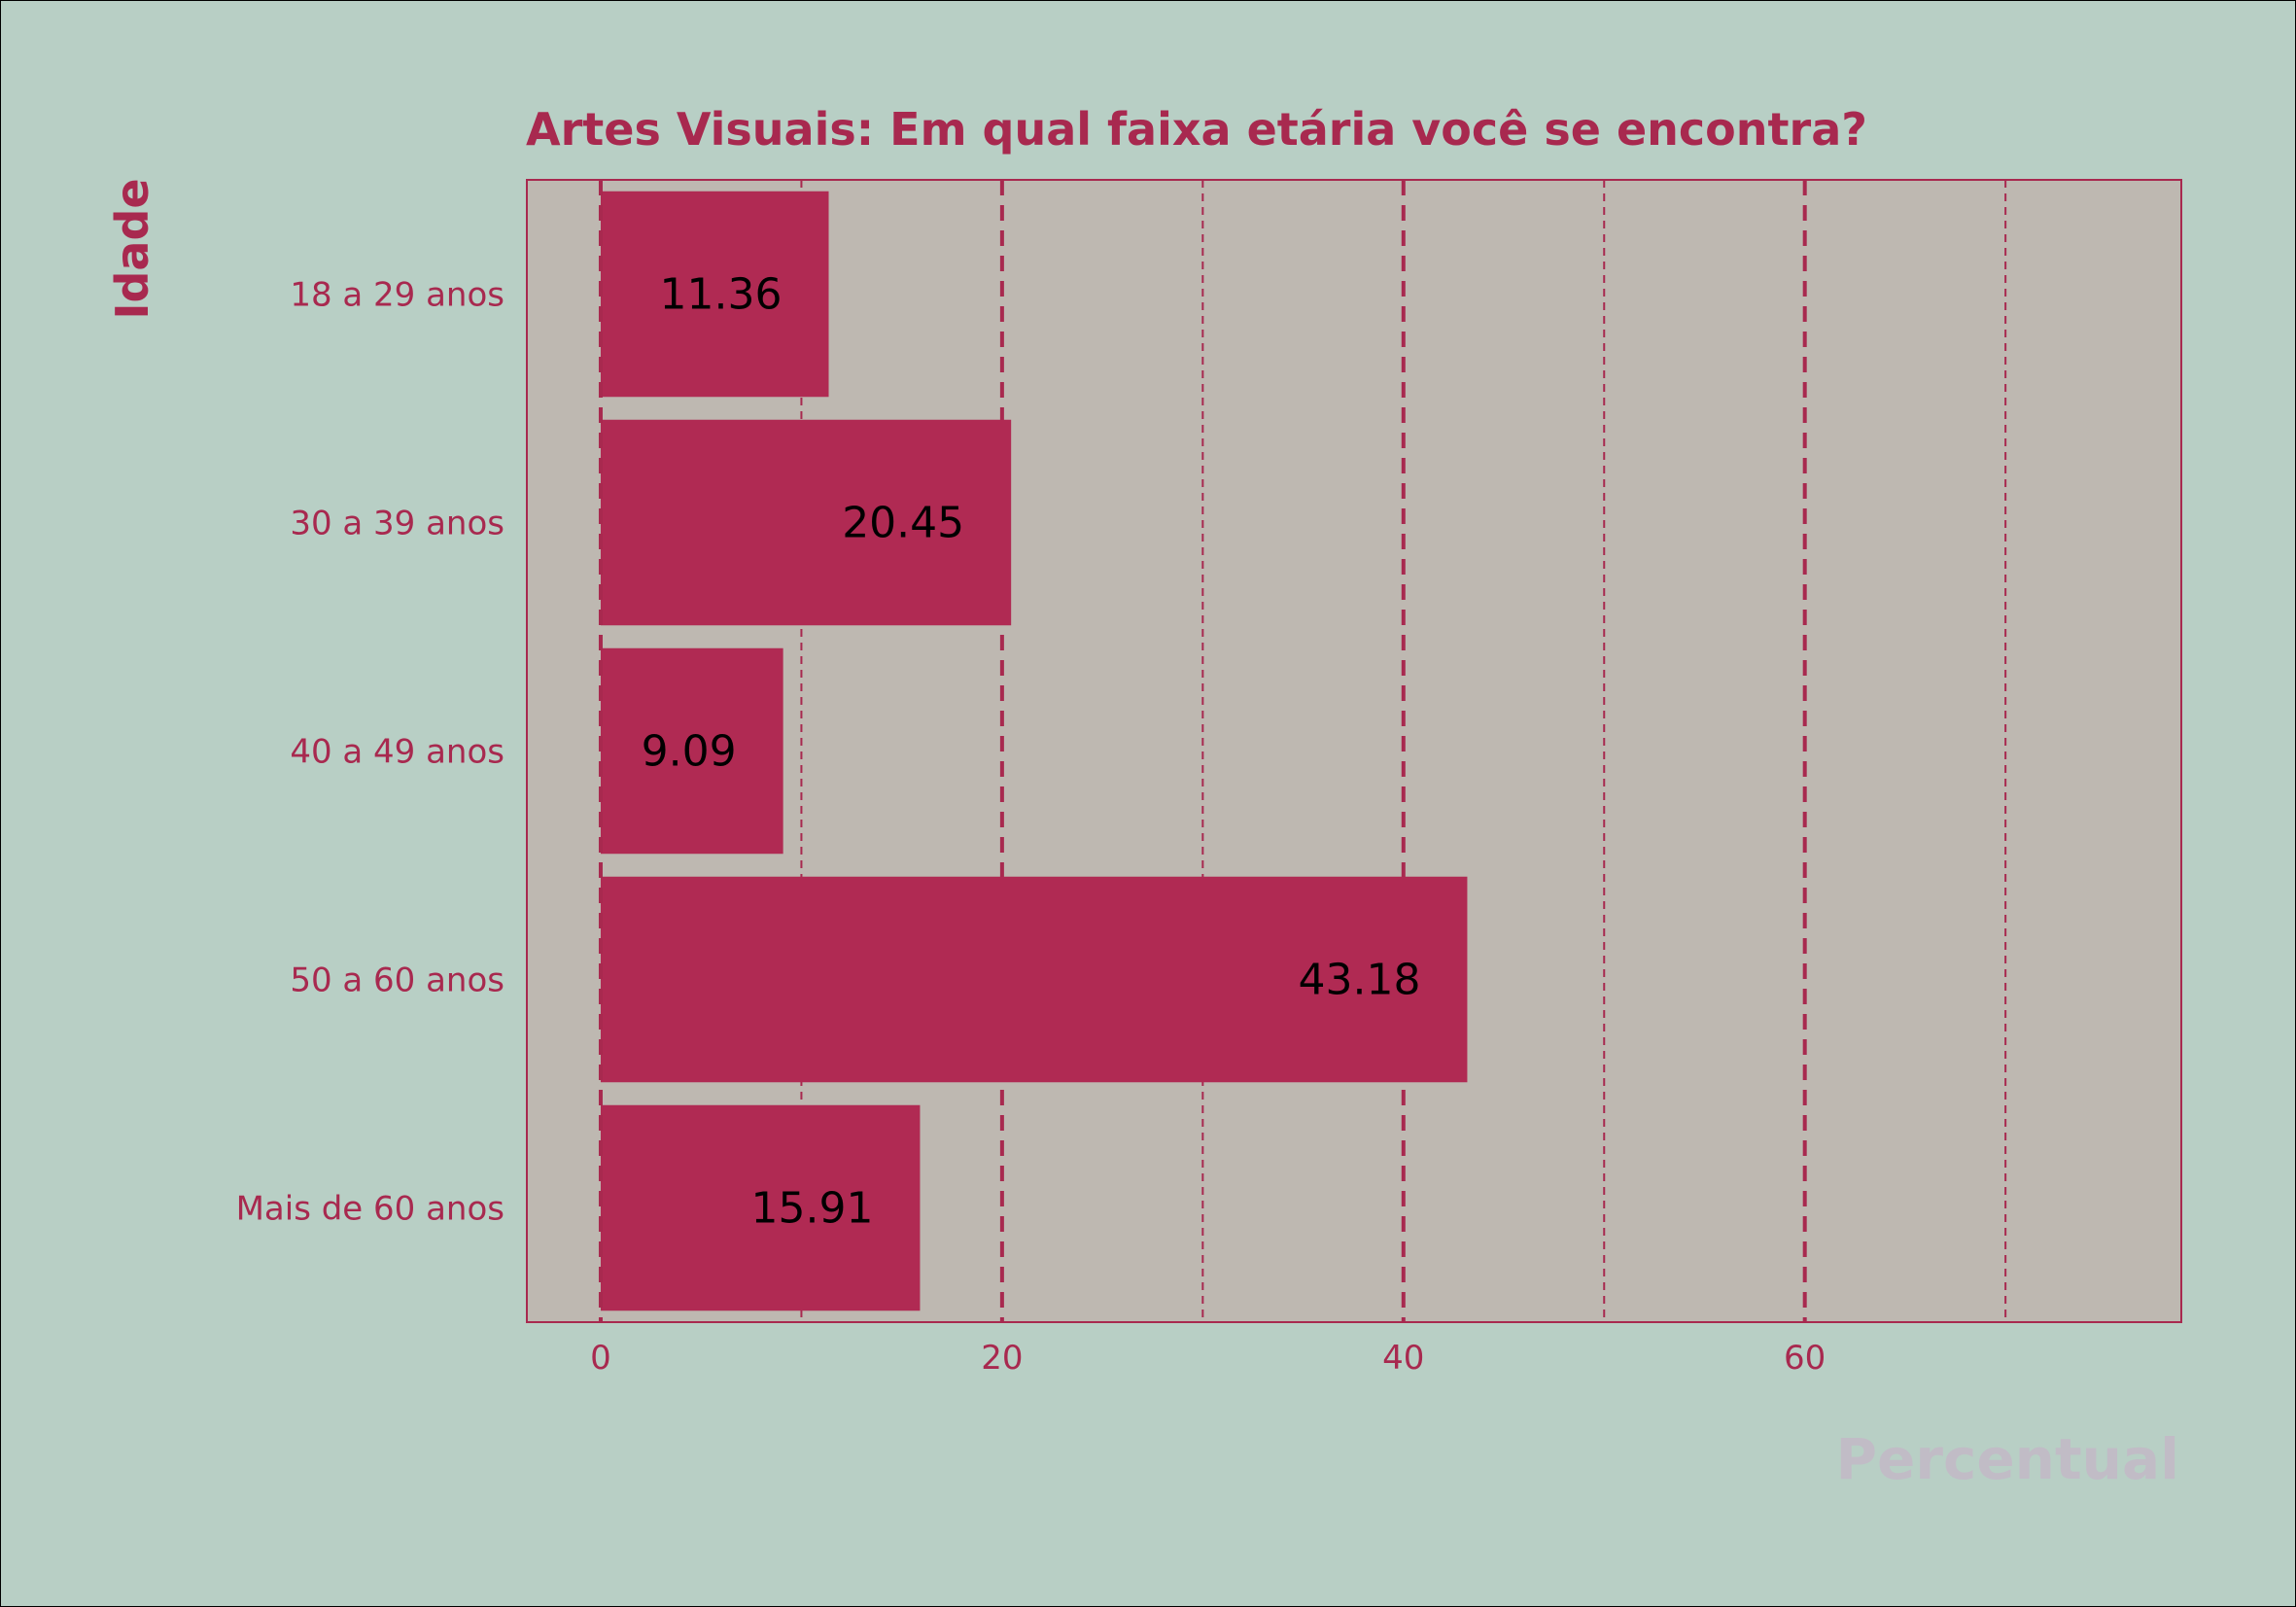  Describe the element at coordinates (1359, 980) in the screenshot. I see `data-label: 43.18` at that location.